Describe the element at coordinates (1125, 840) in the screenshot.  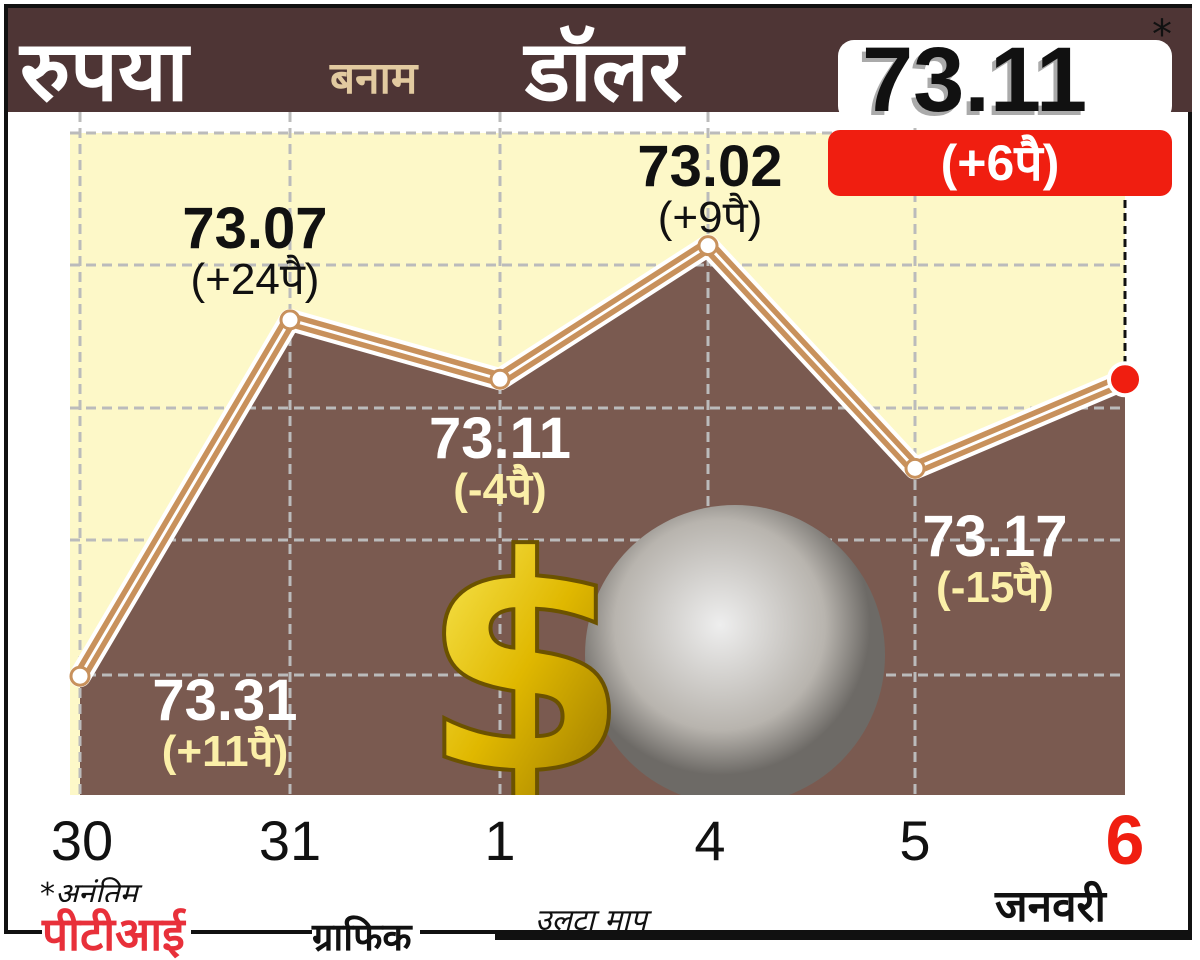
I see `x-tick-6: 6` at that location.